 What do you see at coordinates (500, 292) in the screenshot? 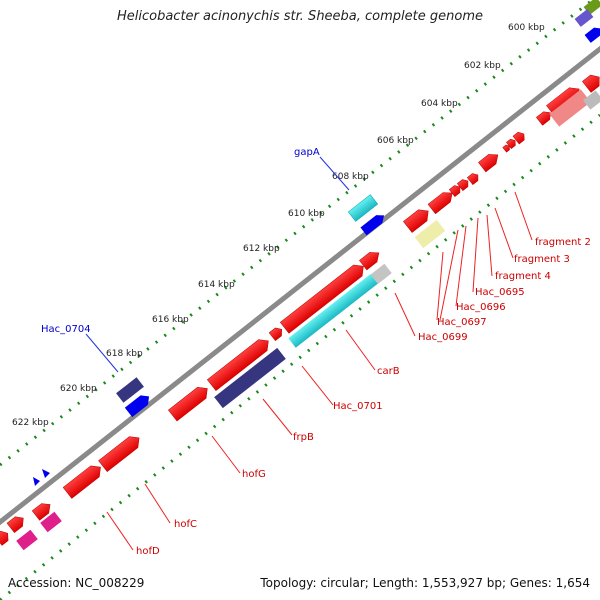
I see `label-hac-0695: Hac_0695` at bounding box center [500, 292].